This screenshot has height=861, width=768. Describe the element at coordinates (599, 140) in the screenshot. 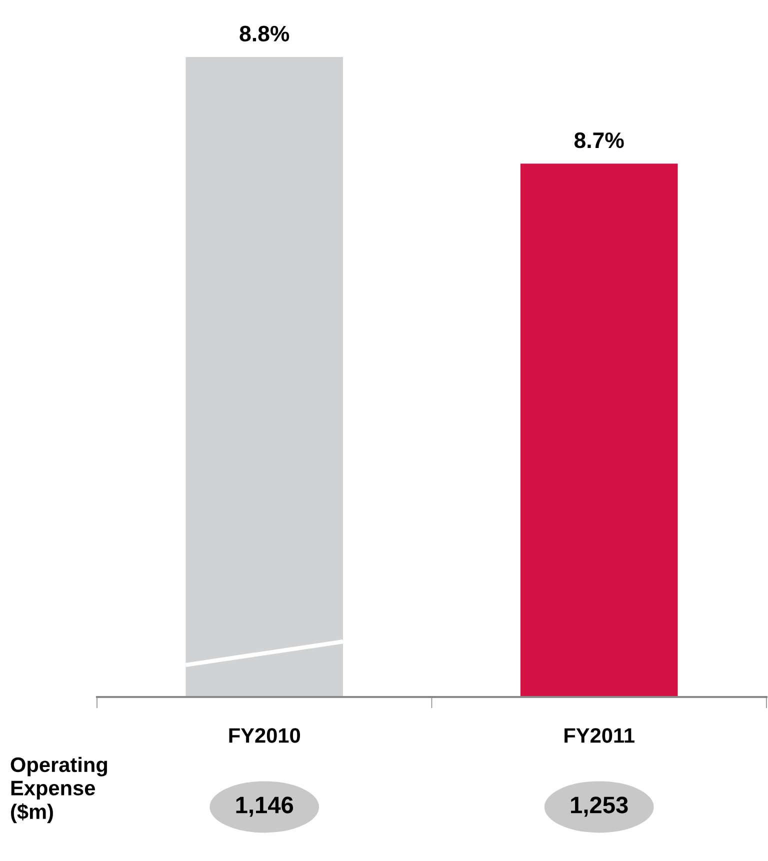

I see `data-label: 8.7%` at that location.